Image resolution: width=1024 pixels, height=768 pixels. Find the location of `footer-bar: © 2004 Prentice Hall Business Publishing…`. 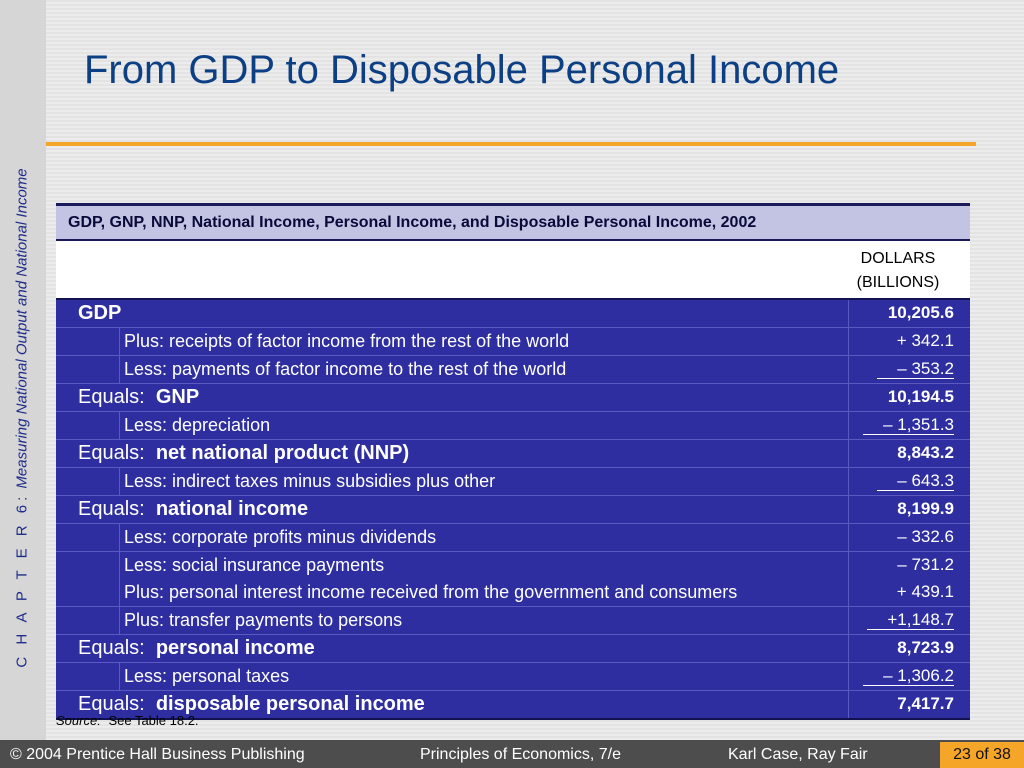

footer-bar: © 2004 Prentice Hall Business Publishing… is located at coordinates (512, 754).